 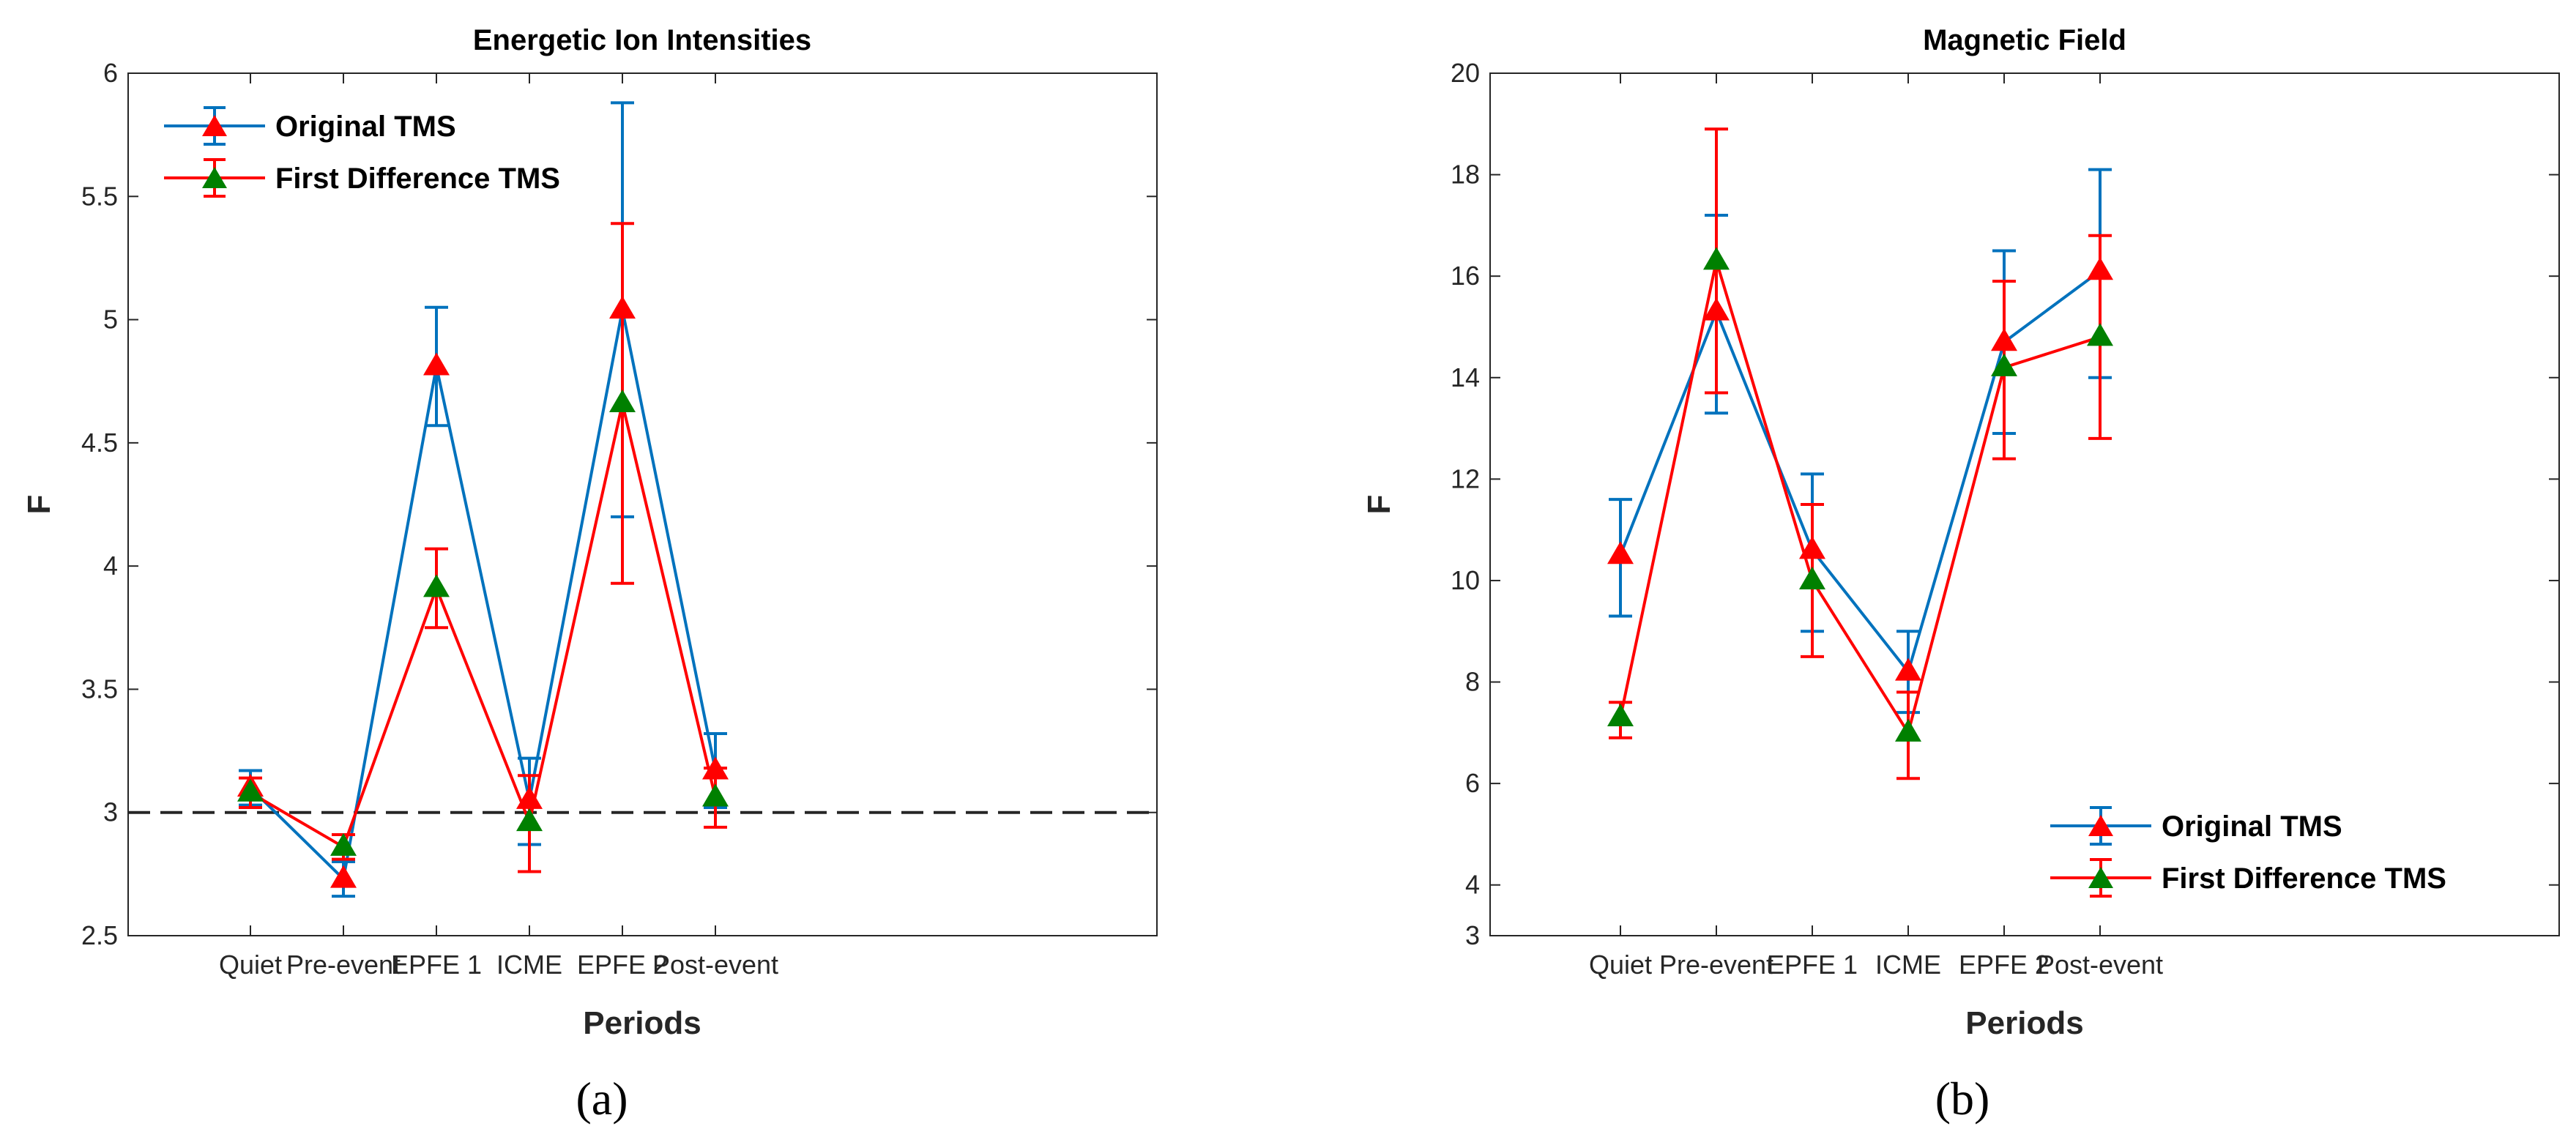 What do you see at coordinates (1465, 580) in the screenshot?
I see `y-tick-label: 10` at bounding box center [1465, 580].